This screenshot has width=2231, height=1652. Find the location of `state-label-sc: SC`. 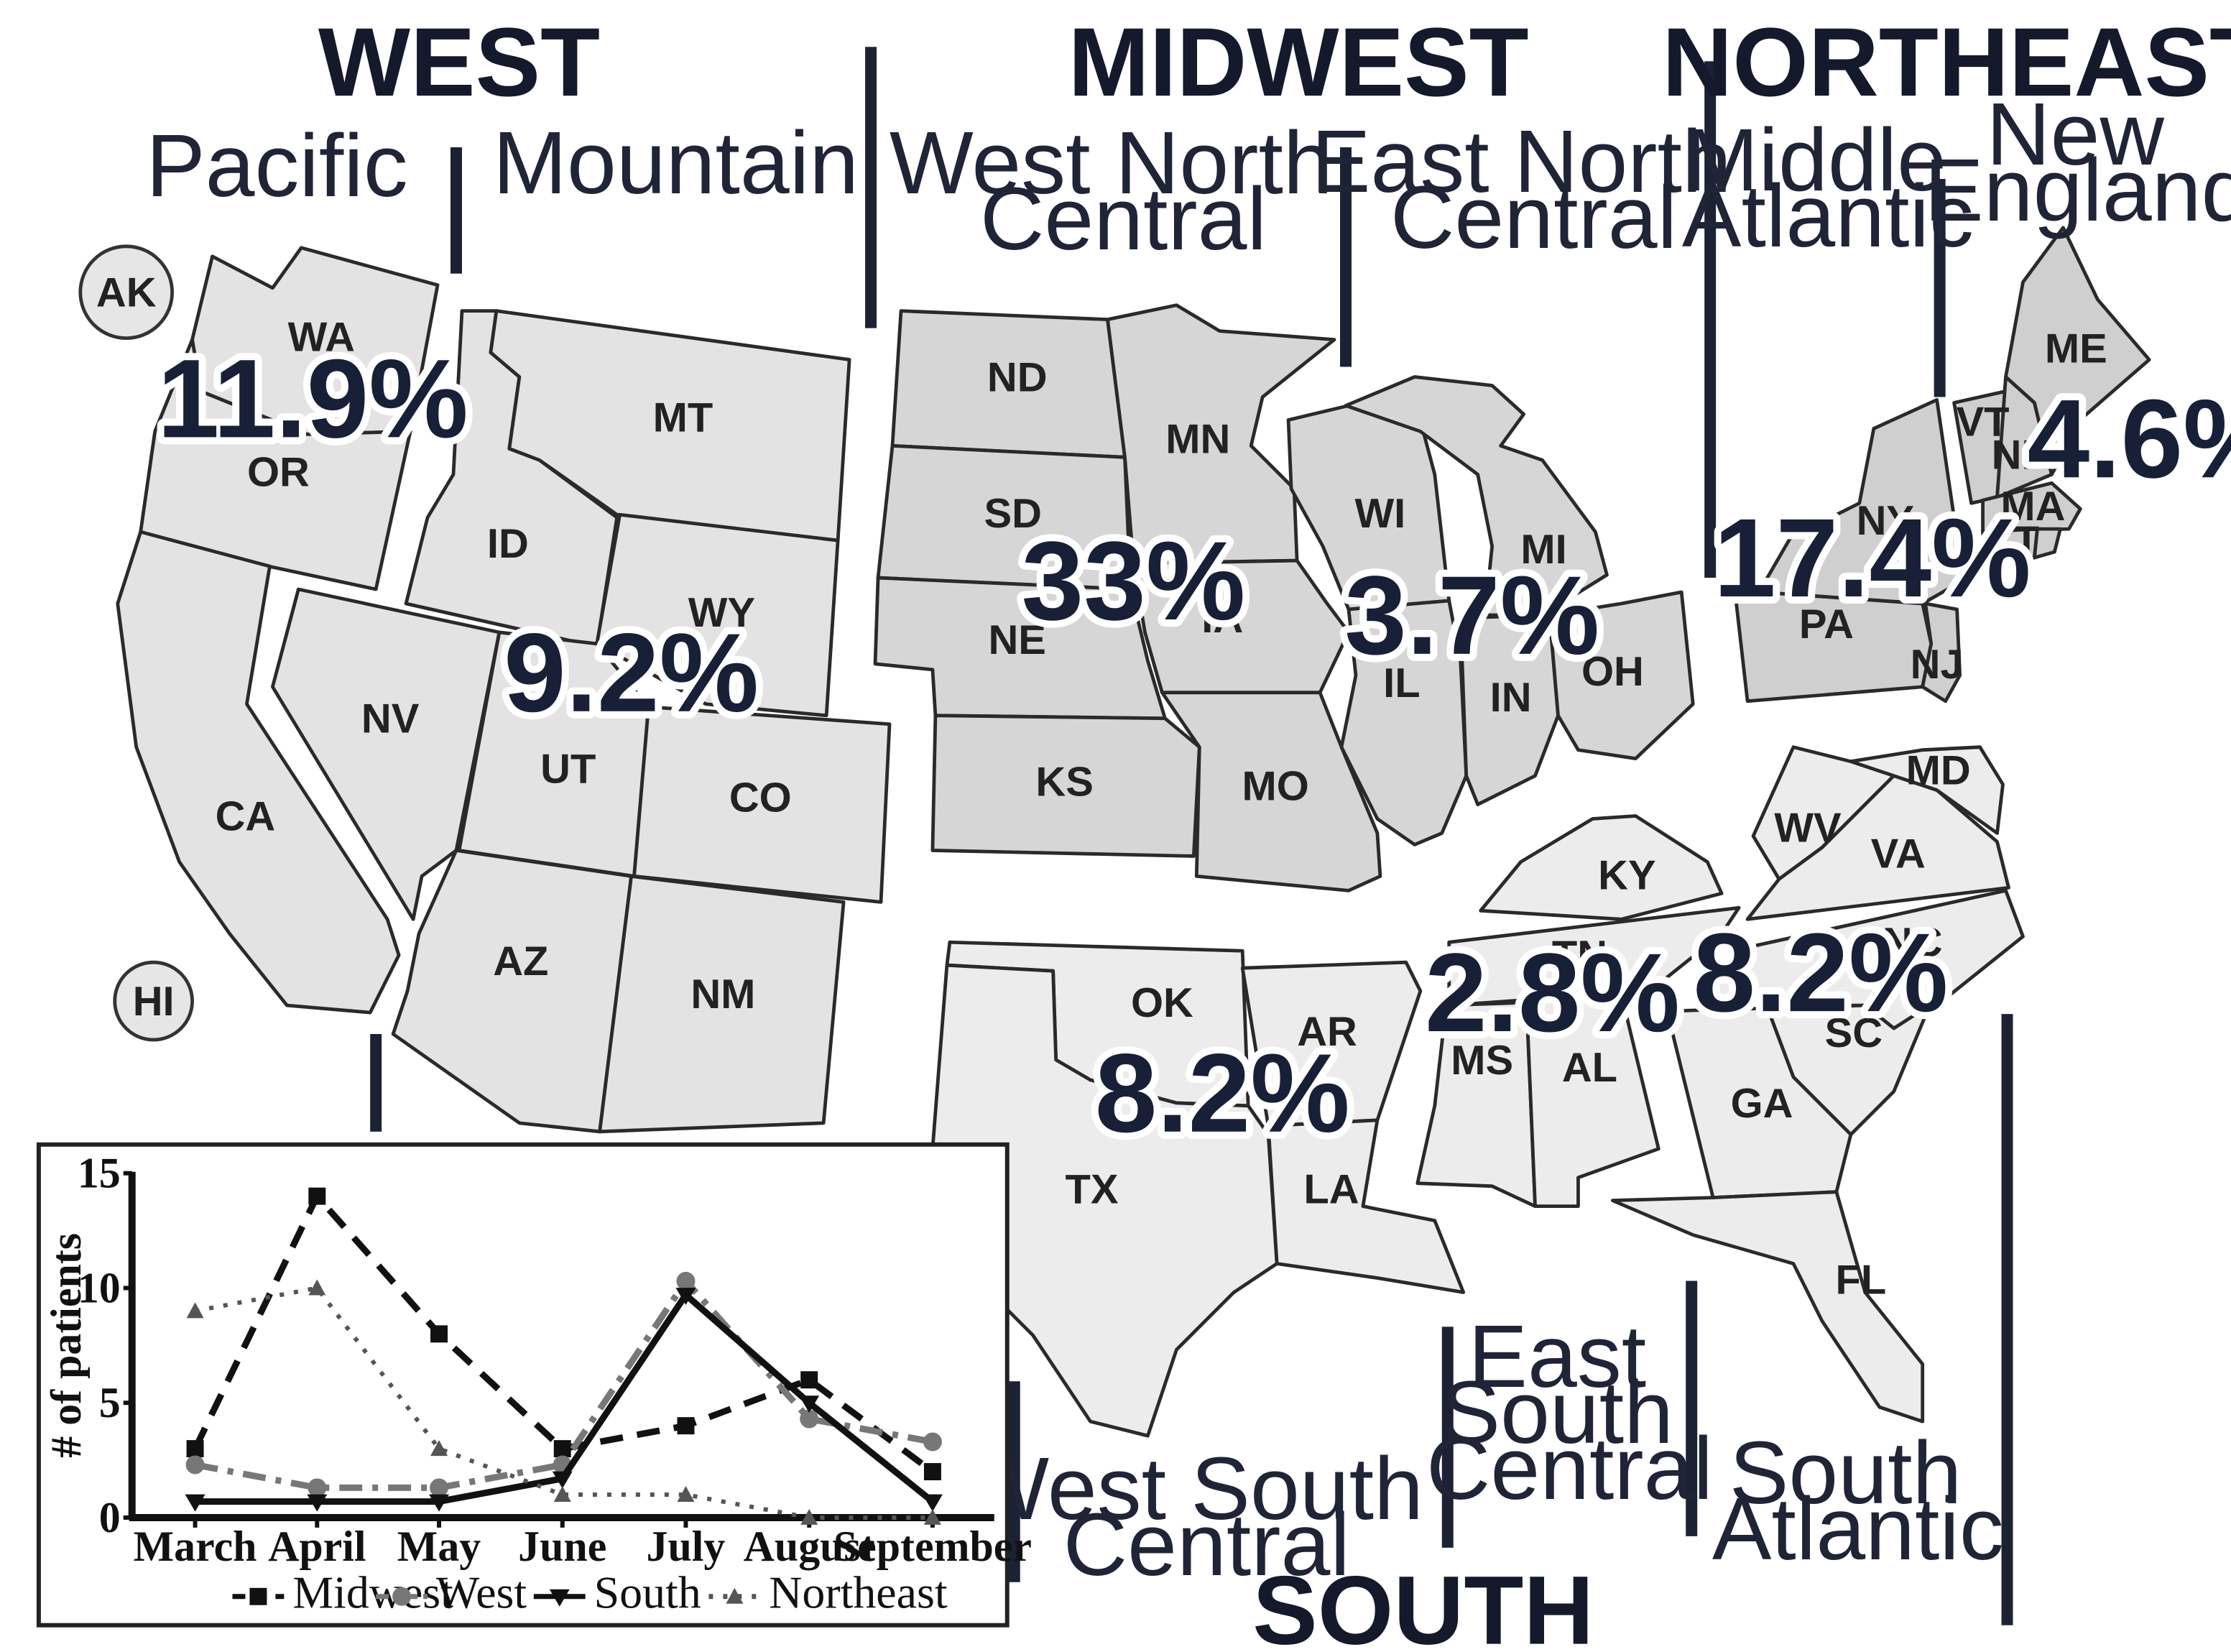

state-label-sc: SC is located at coordinates (1854, 1033).